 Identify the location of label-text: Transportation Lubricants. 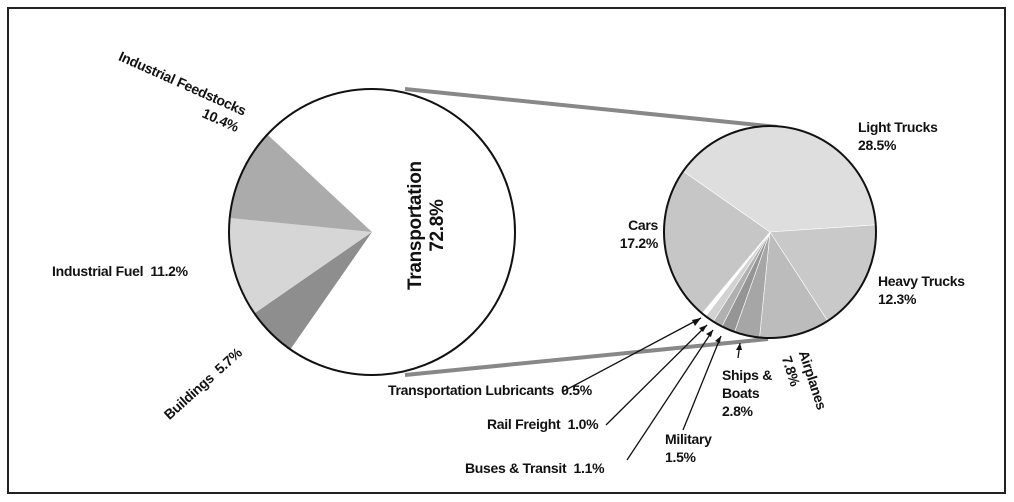
(471, 390).